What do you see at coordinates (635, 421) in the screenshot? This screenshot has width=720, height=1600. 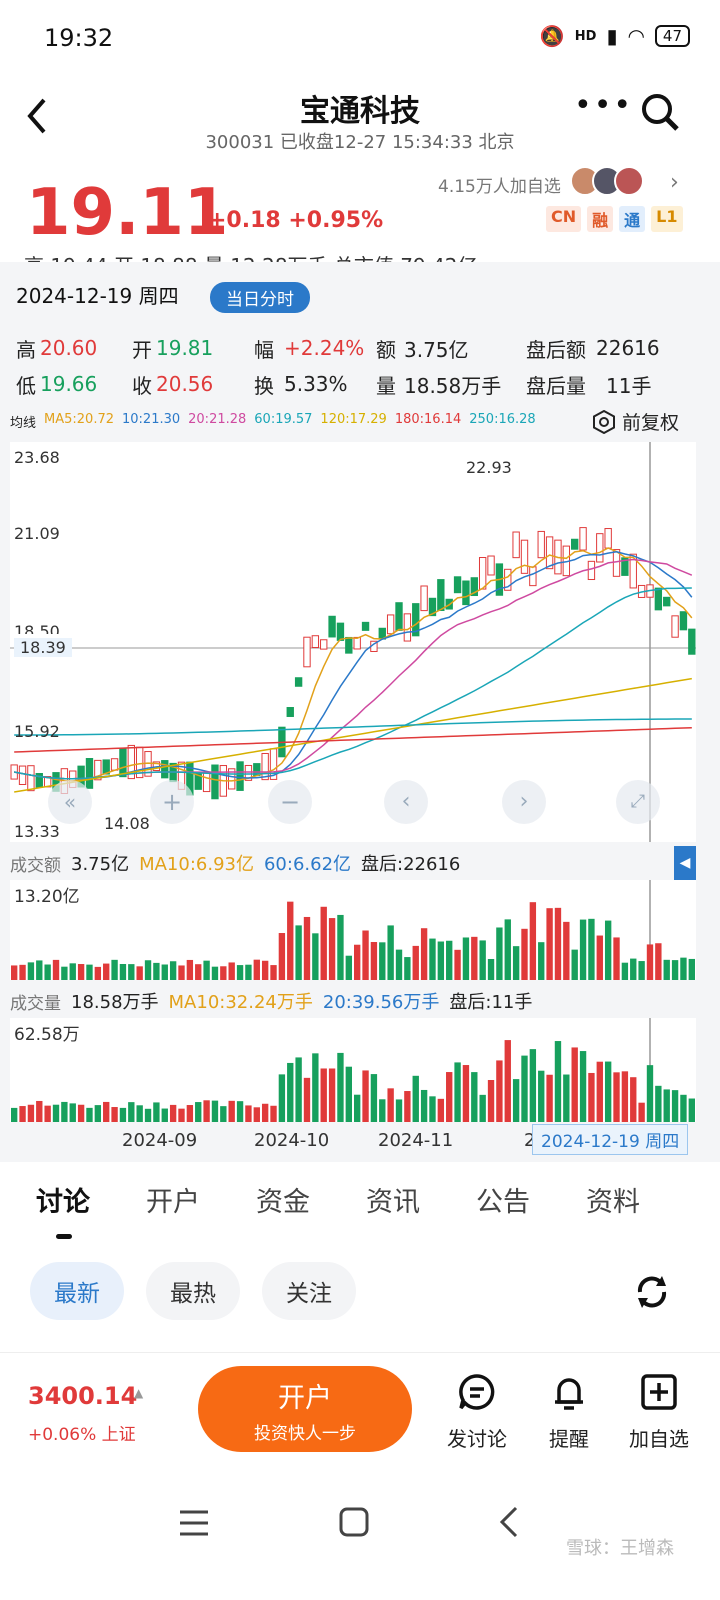 I see `adjust-selector: 前复权` at bounding box center [635, 421].